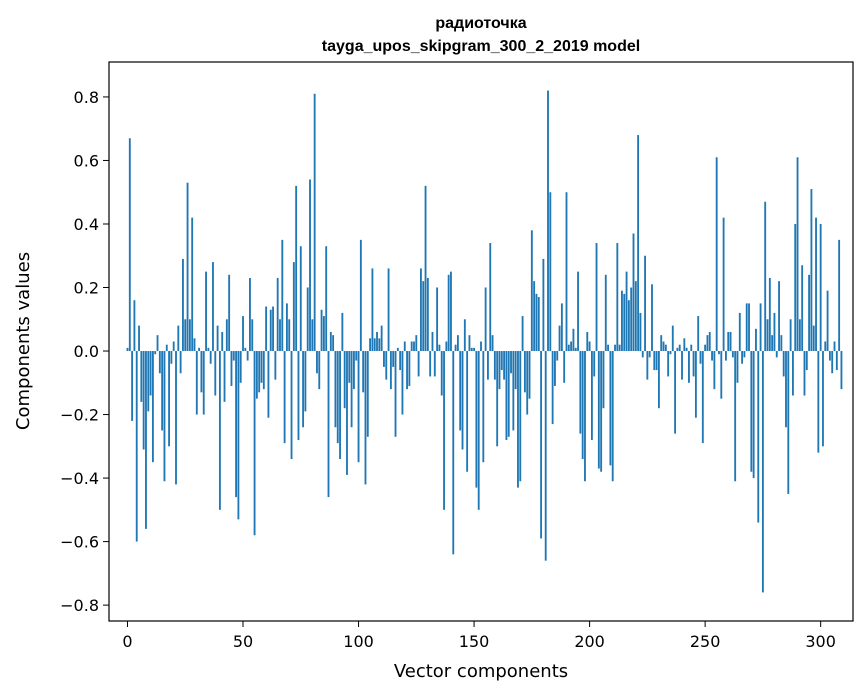 The height and width of the screenshot is (696, 867). Describe the element at coordinates (589, 641) in the screenshot. I see `x-tick-label: 200` at that location.